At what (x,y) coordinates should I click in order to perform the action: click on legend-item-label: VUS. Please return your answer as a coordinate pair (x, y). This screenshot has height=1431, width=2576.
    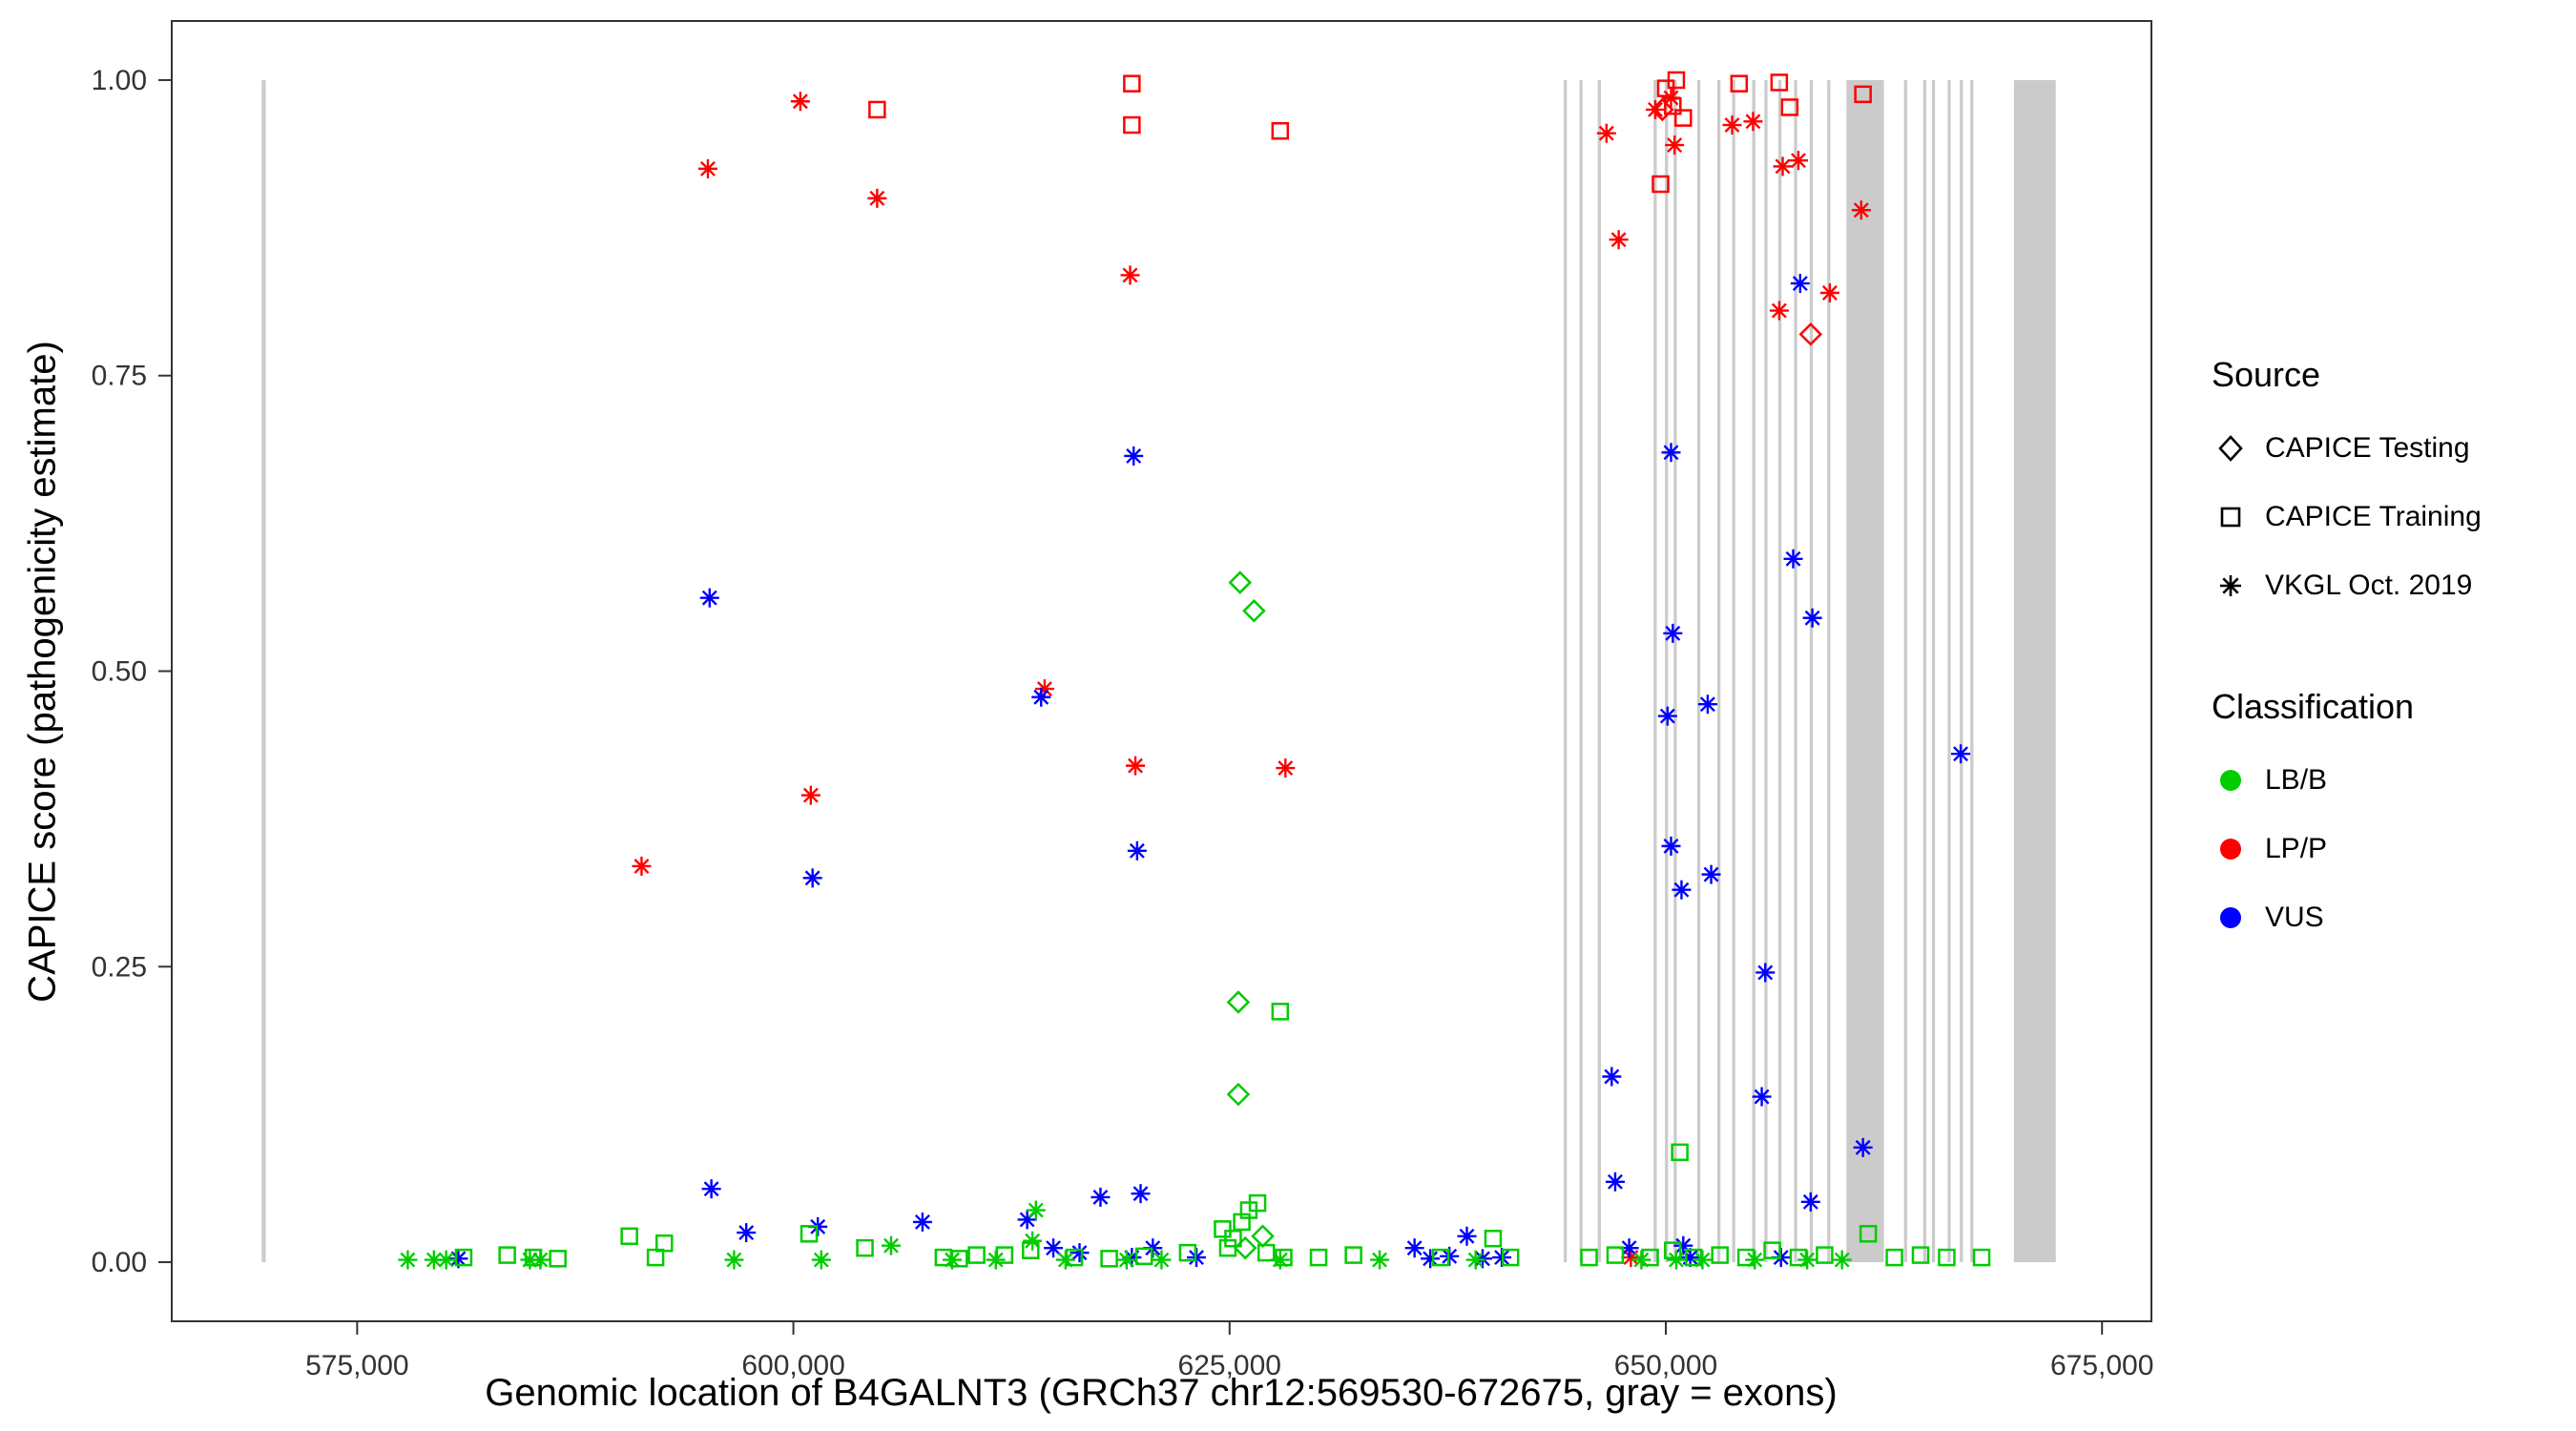
    Looking at the image, I should click on (2294, 917).